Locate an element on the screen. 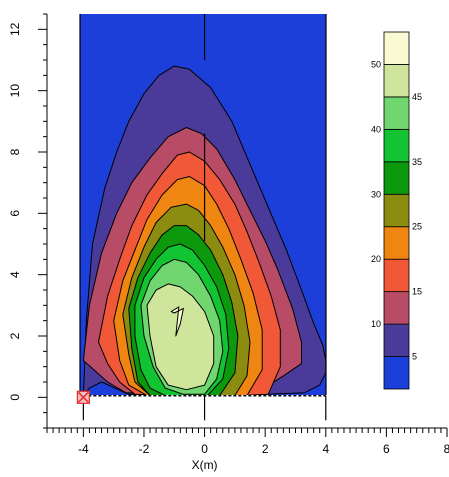 Image resolution: width=449 pixels, height=477 pixels. y-tick-label: 8 is located at coordinates (15, 151).